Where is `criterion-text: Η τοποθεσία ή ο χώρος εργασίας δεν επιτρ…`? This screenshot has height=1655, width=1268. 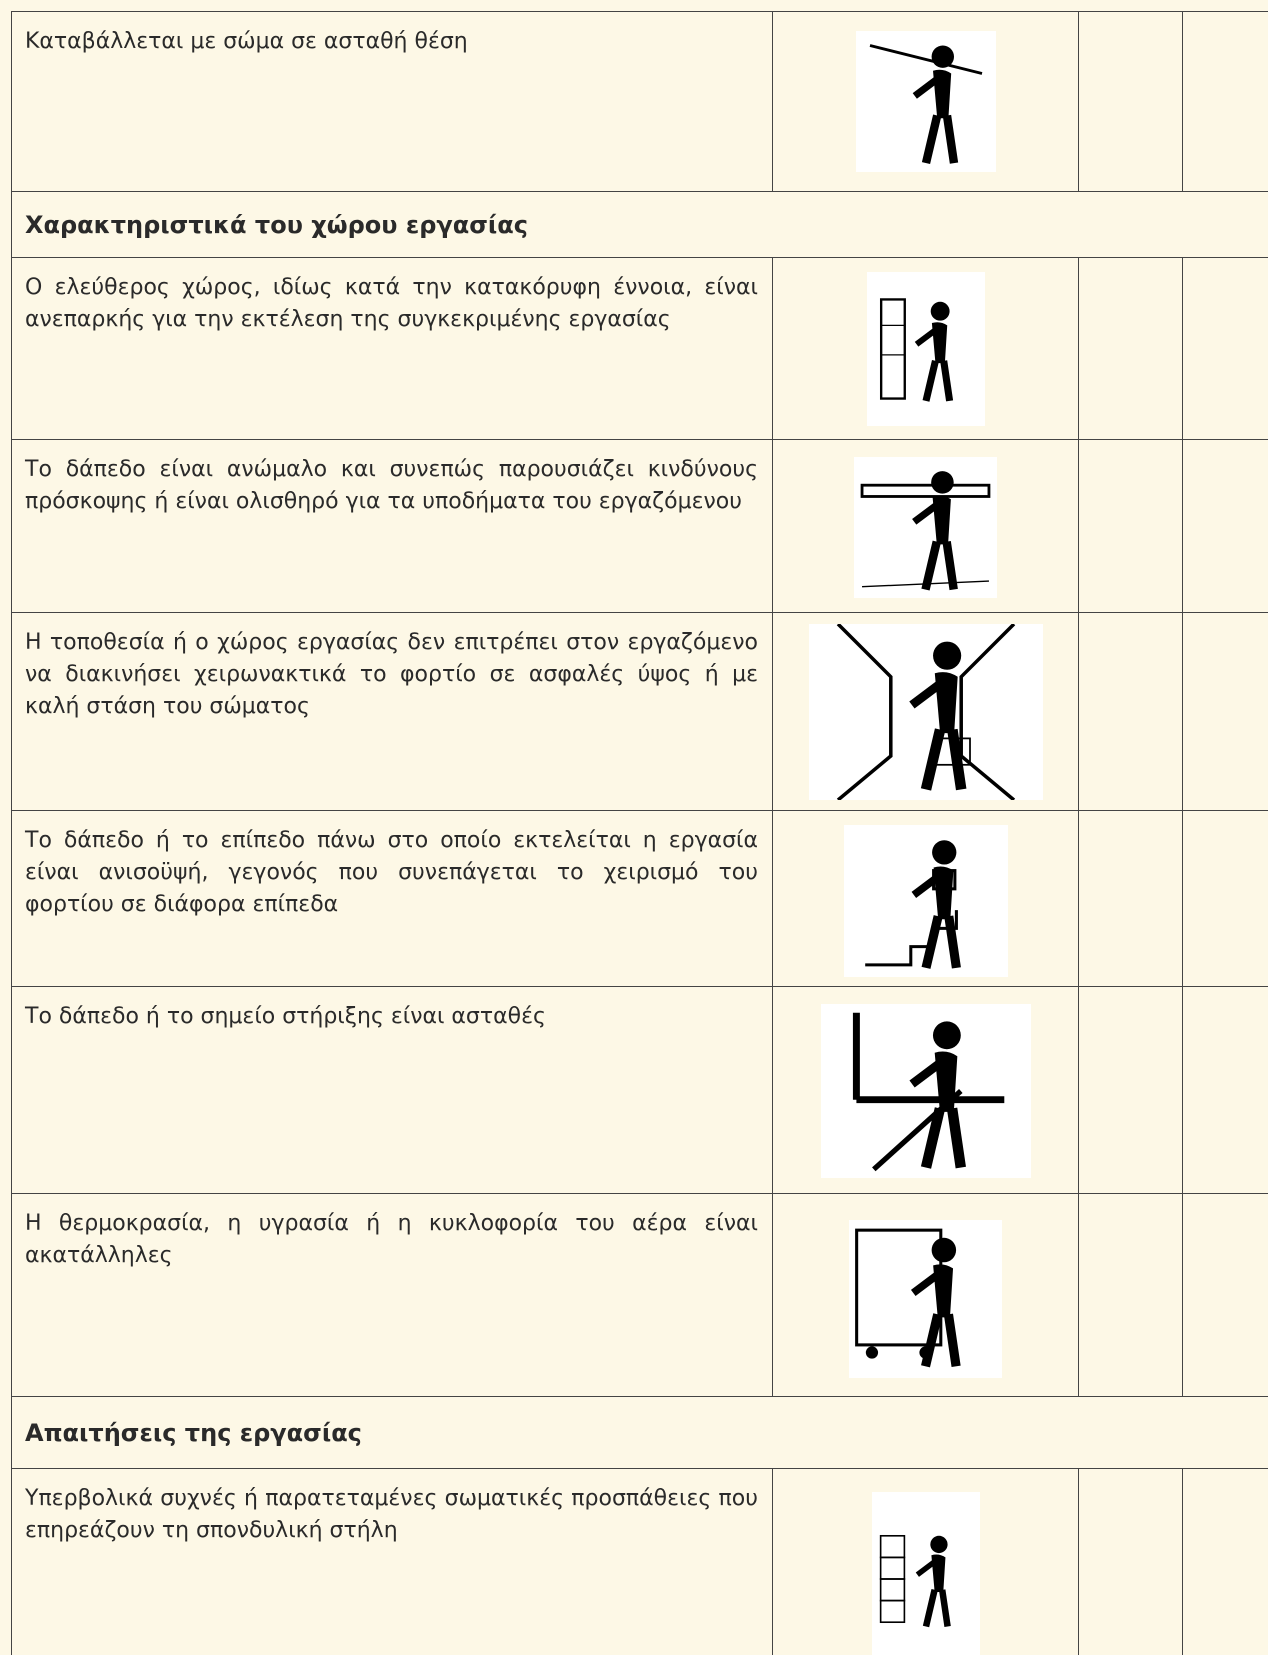 criterion-text: Η τοποθεσία ή ο χώρος εργασίας δεν επιτρ… is located at coordinates (392, 711).